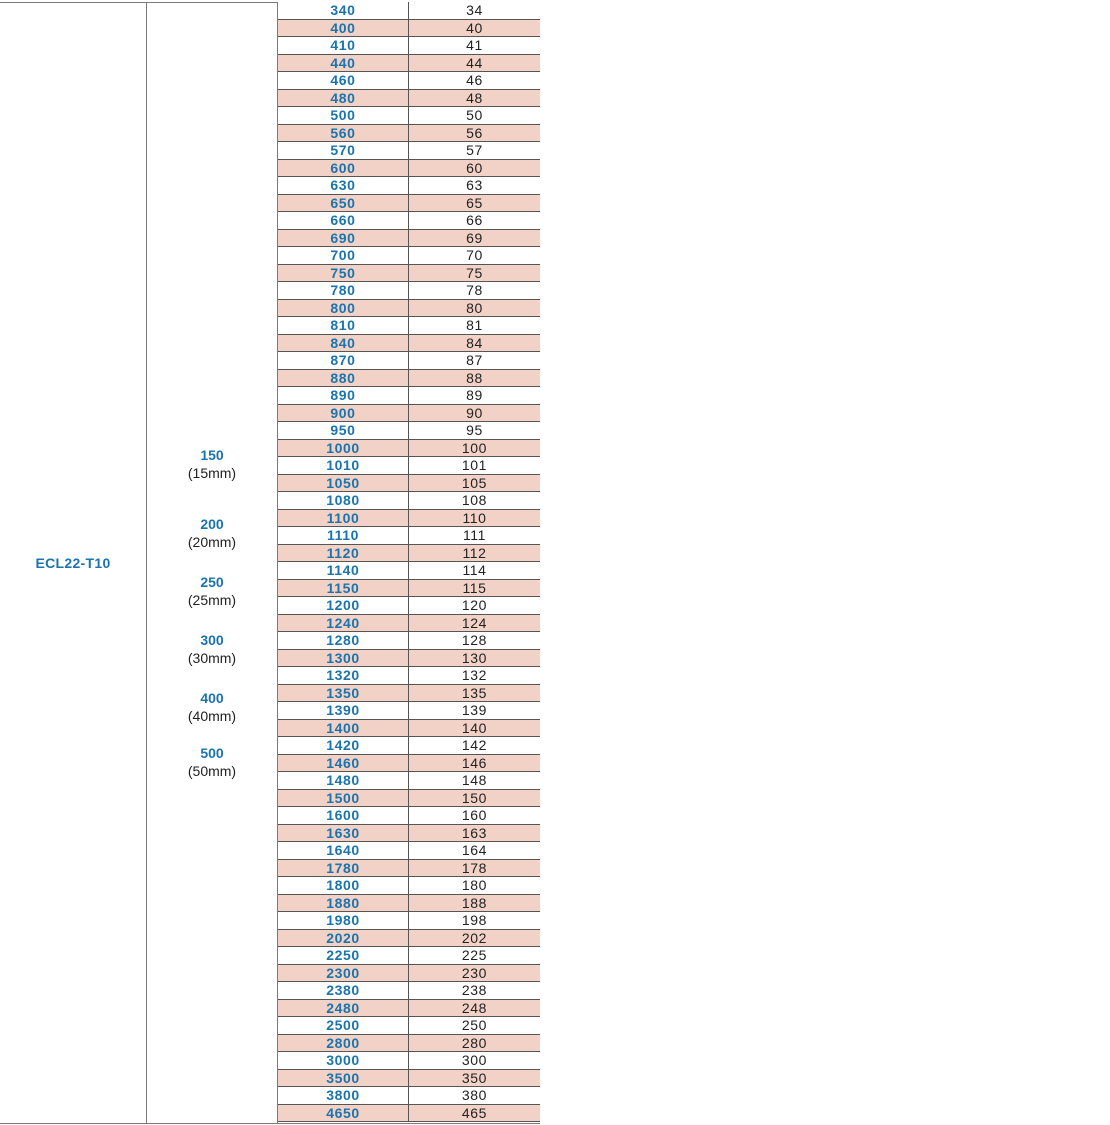  Describe the element at coordinates (474, 167) in the screenshot. I see `teeth-cell: 60` at that location.